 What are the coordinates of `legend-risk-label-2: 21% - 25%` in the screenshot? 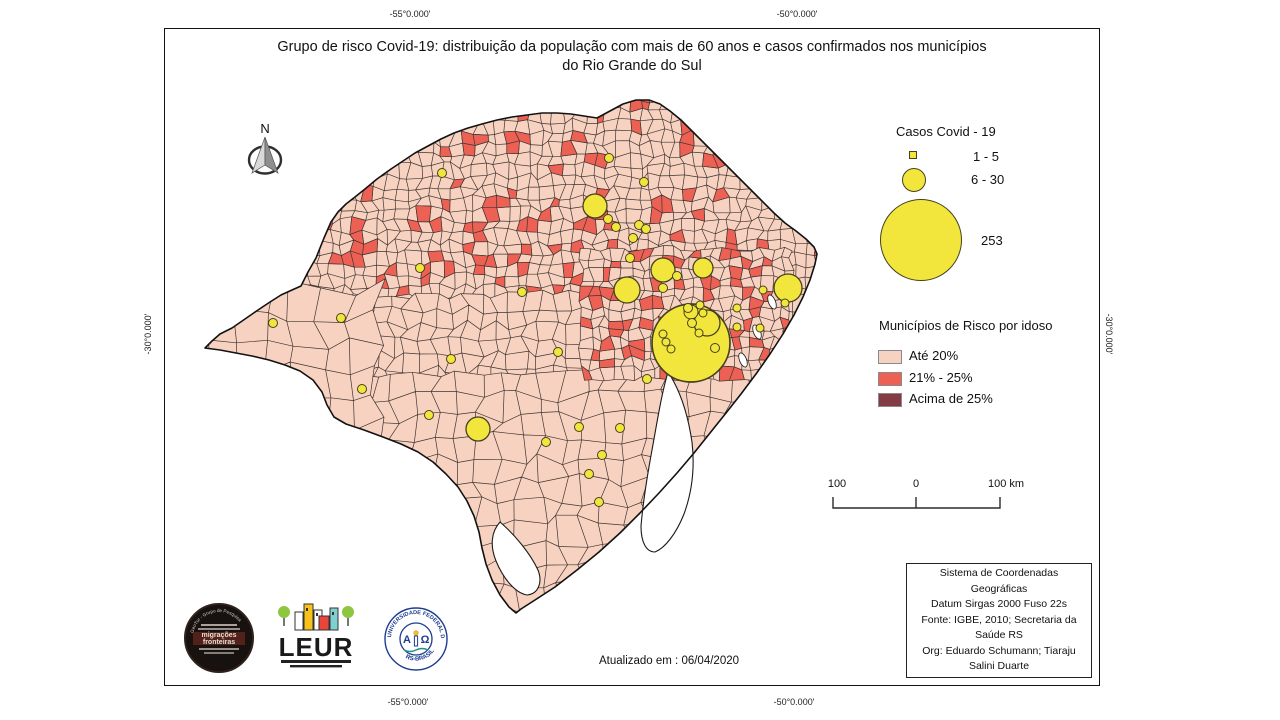 It's located at (941, 377).